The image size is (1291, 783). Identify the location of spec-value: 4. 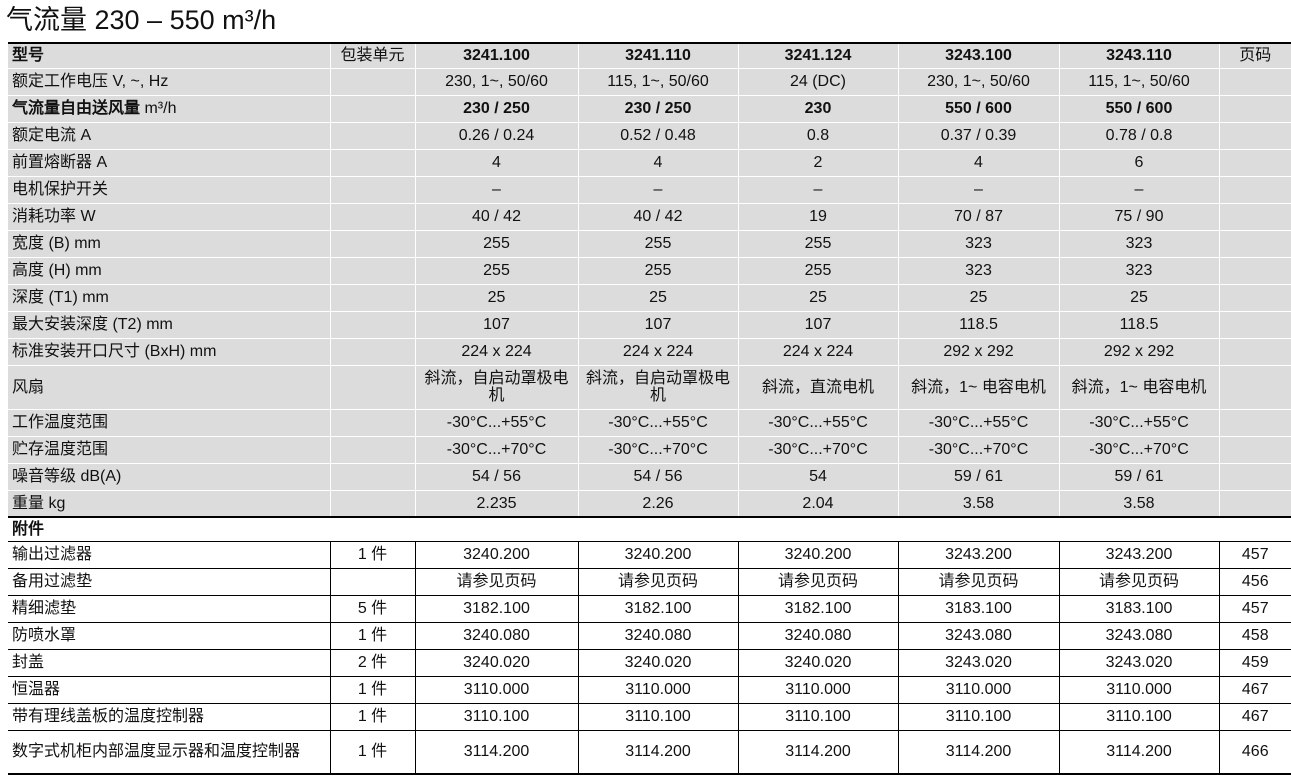
(496, 163).